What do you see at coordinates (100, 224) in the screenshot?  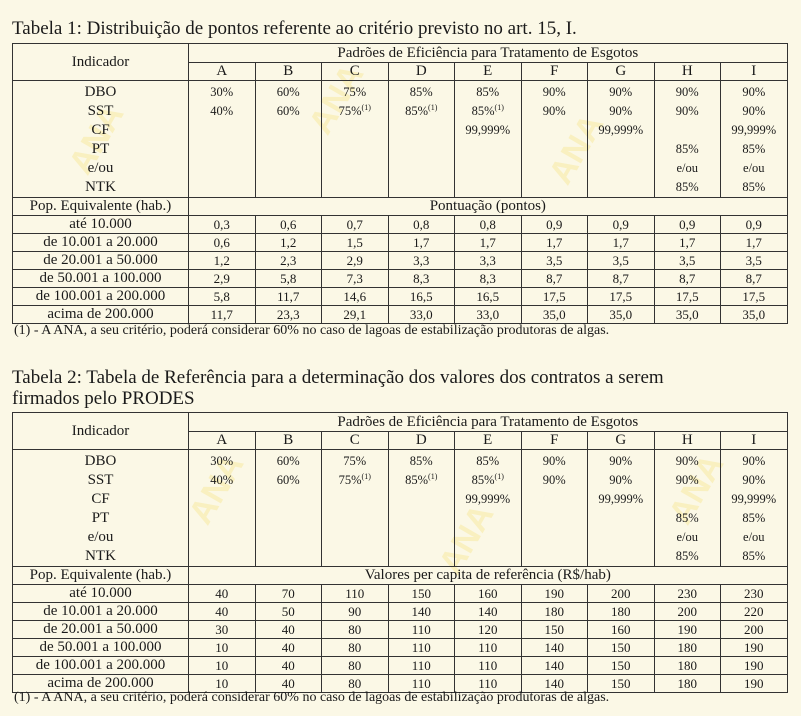 I see `population-range: até 10.000` at bounding box center [100, 224].